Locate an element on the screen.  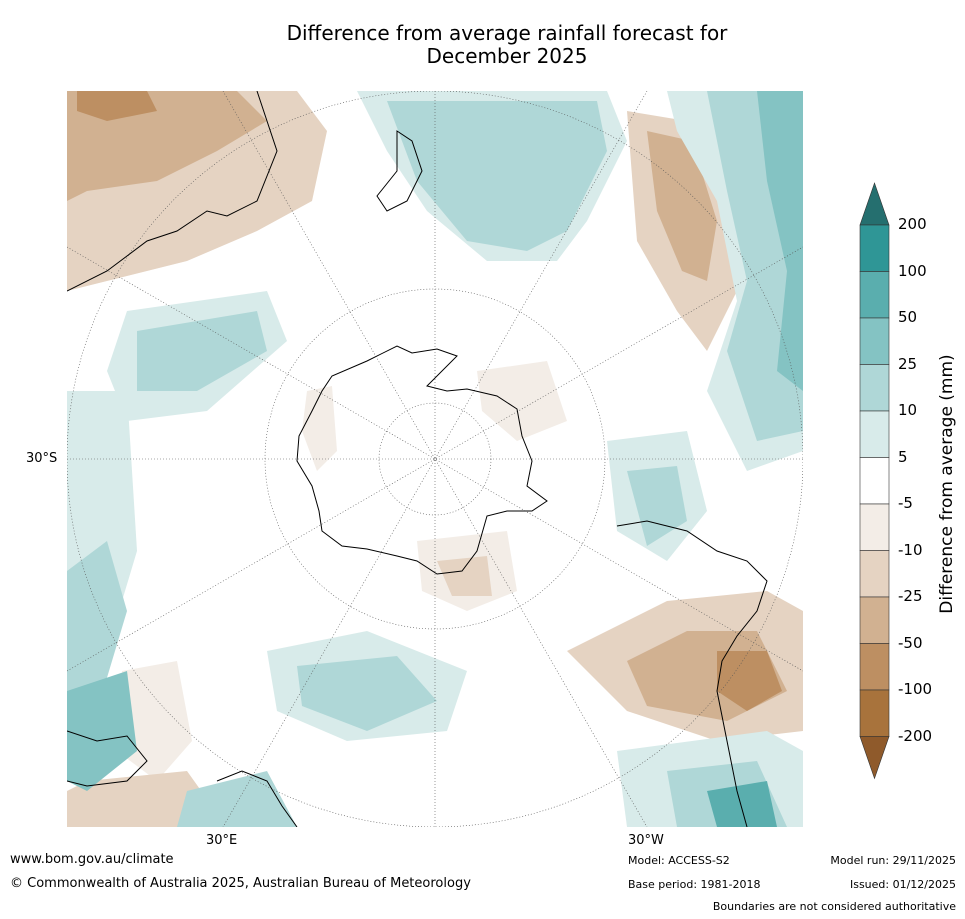
legend-tick-label: -100 is located at coordinates (915, 689).